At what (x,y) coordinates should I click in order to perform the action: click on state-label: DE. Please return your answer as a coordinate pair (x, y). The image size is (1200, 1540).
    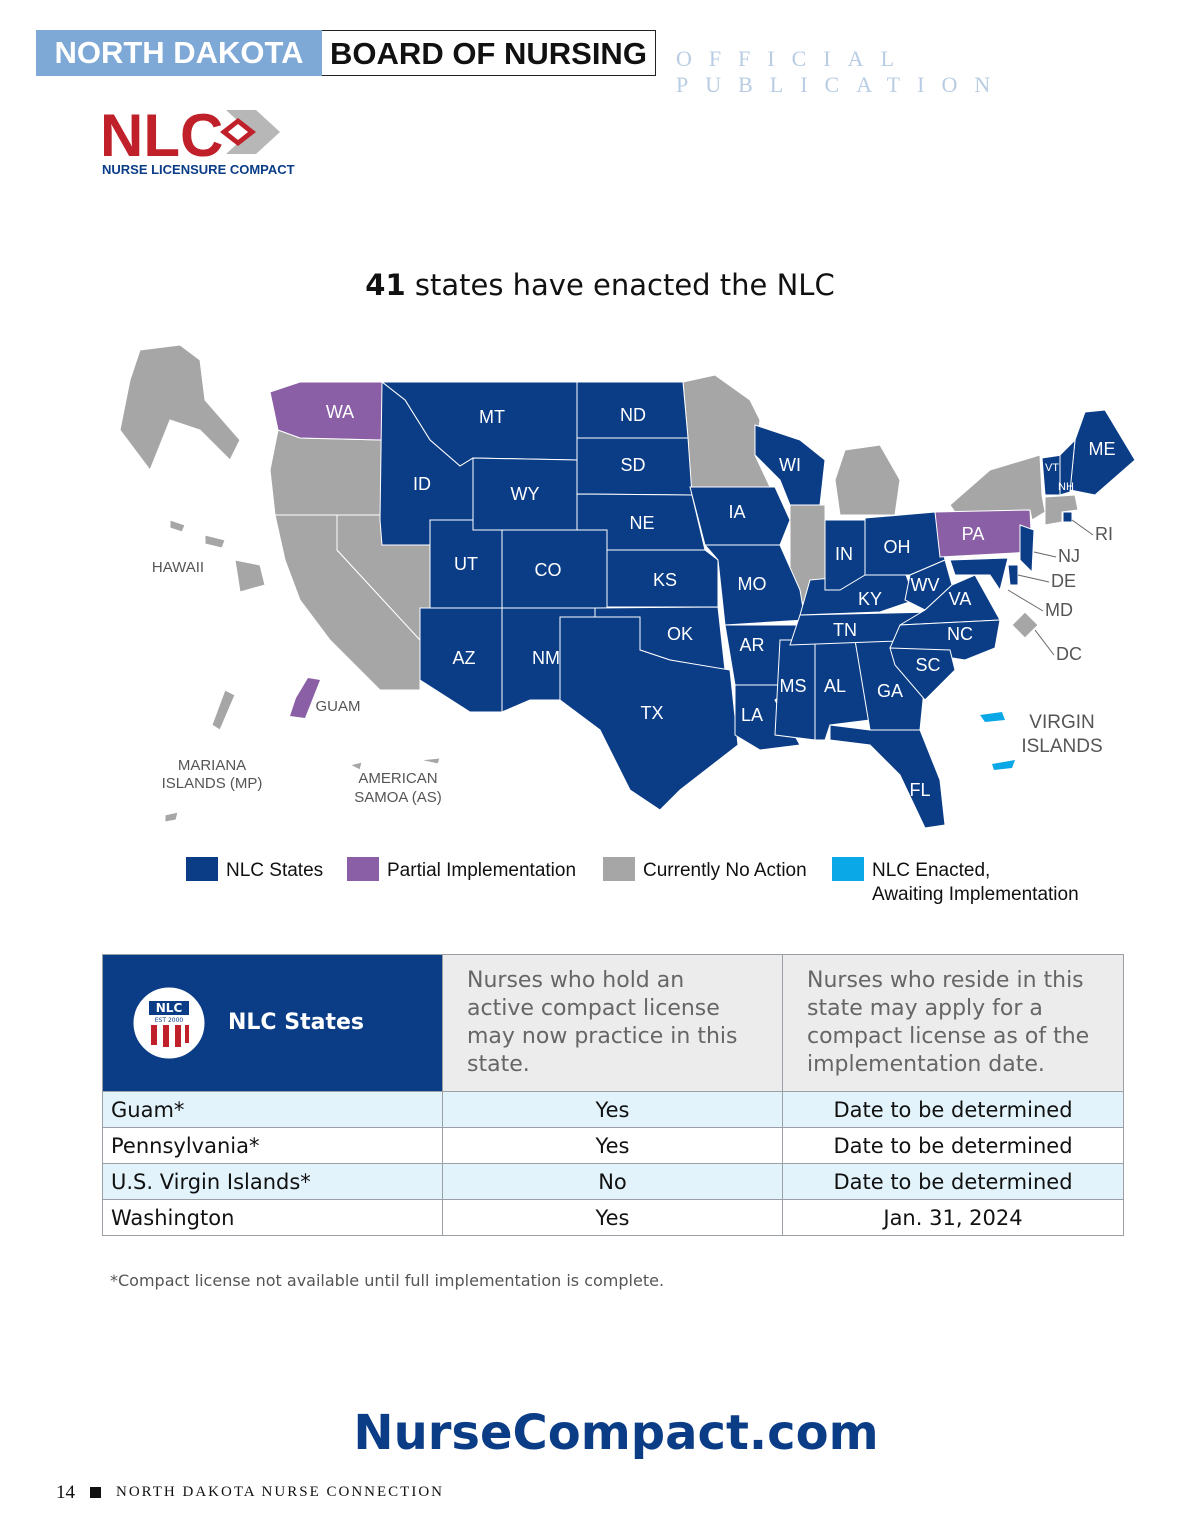
    Looking at the image, I should click on (1063, 581).